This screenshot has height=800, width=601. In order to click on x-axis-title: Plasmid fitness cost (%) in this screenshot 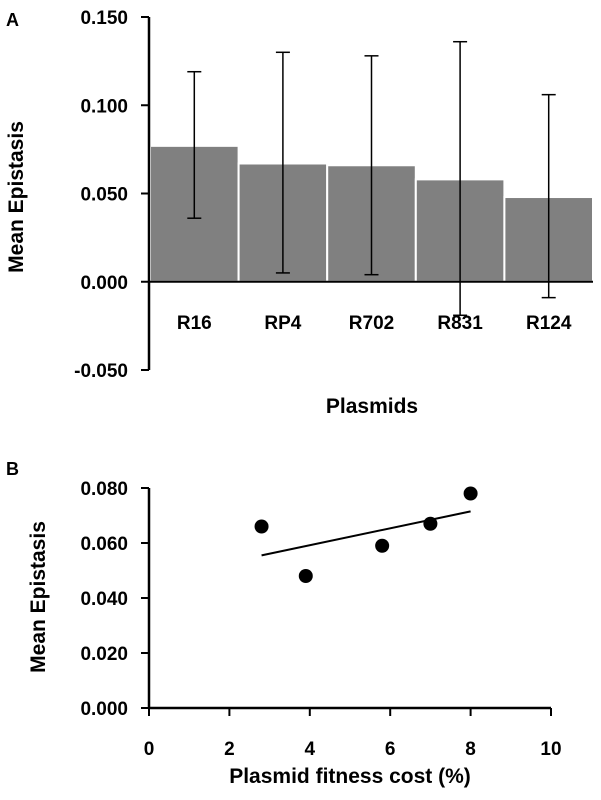, I will do `click(350, 776)`.